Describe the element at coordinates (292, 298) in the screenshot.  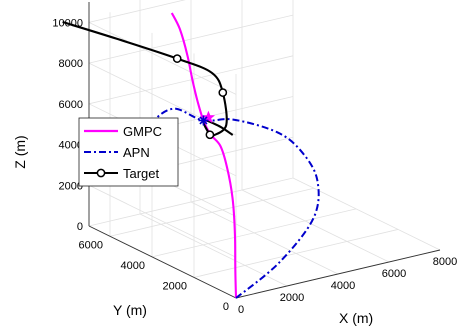
I see `x-tick-label: 2000` at that location.